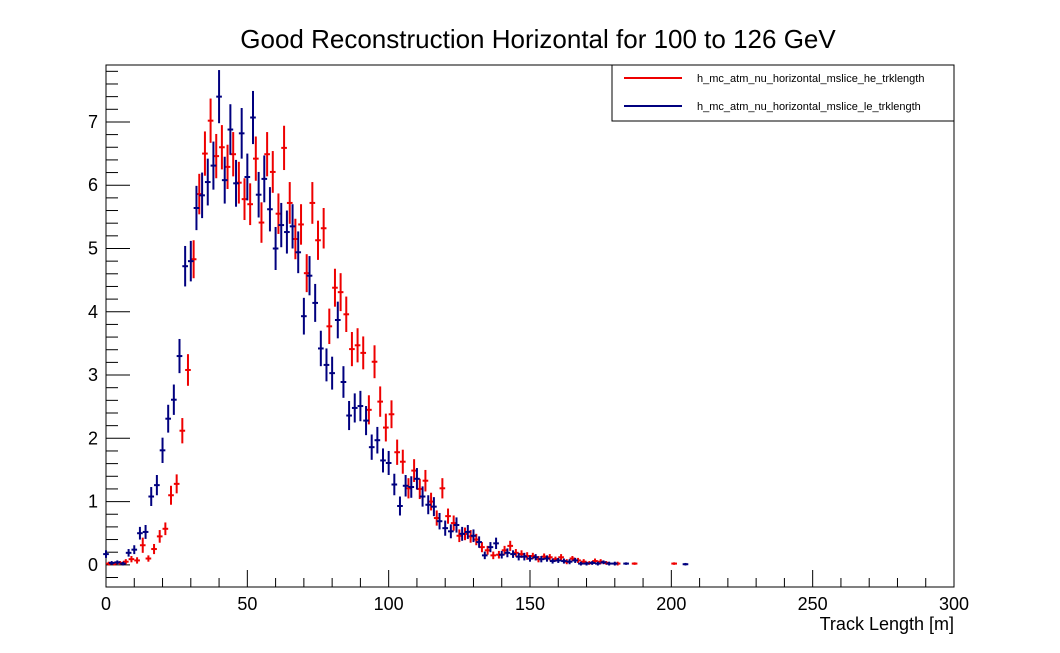 Image resolution: width=1060 pixels, height=653 pixels. Describe the element at coordinates (813, 604) in the screenshot. I see `x-tick-label: 250` at that location.